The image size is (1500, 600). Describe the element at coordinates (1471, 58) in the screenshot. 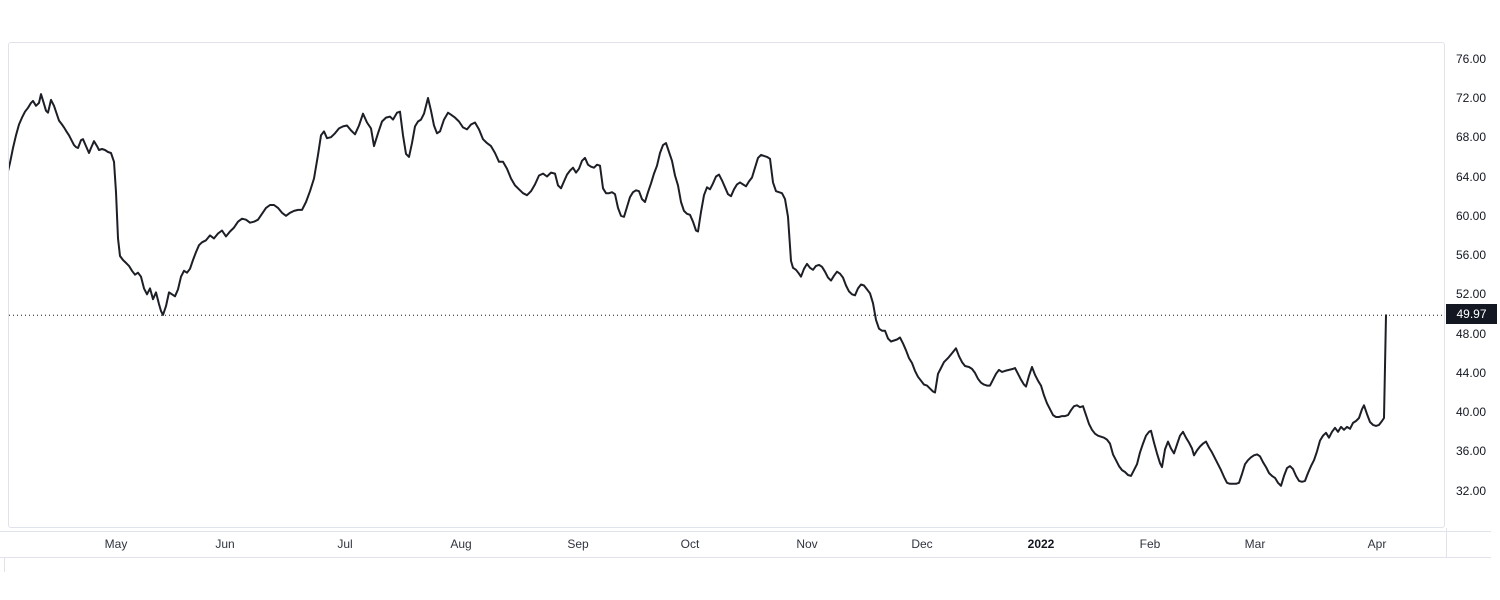

I see `price-tick-label: 76.00` at that location.